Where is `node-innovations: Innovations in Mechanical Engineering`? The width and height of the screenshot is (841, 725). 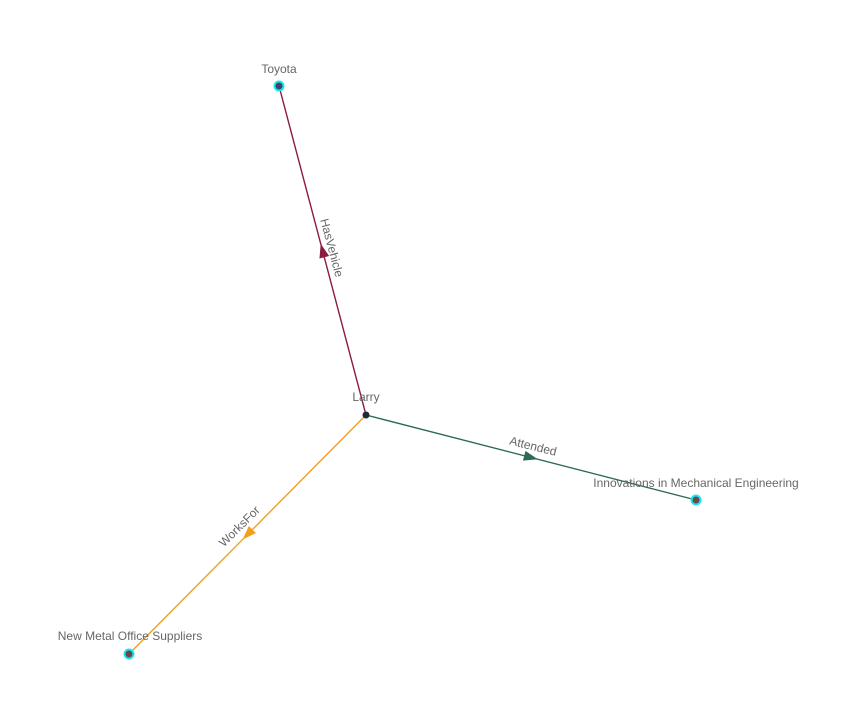
node-innovations: Innovations in Mechanical Engineering is located at coordinates (696, 491).